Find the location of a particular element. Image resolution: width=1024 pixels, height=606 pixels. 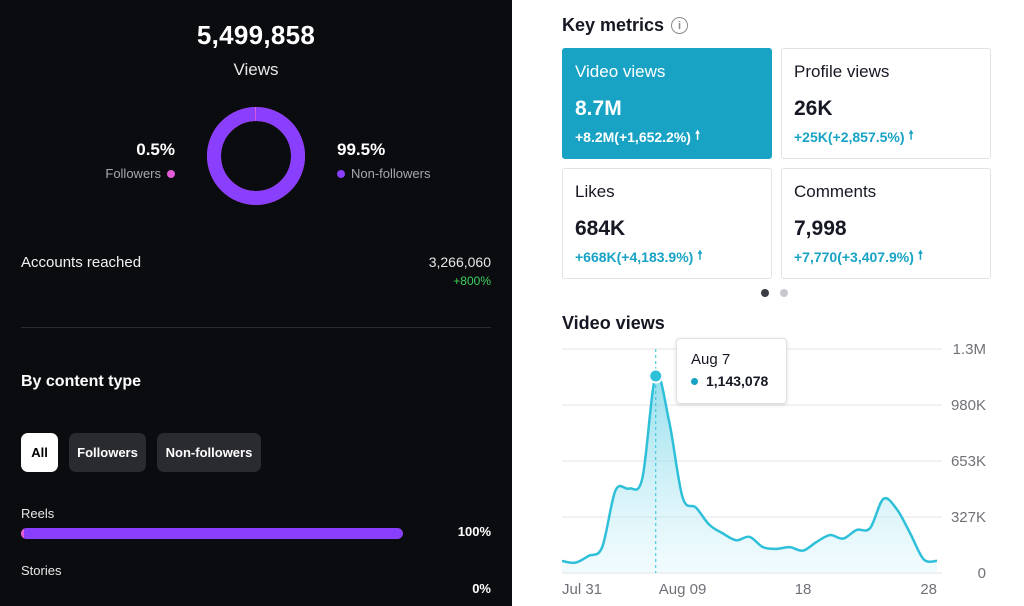

y-tick-label: 1.3M is located at coordinates (969, 349).